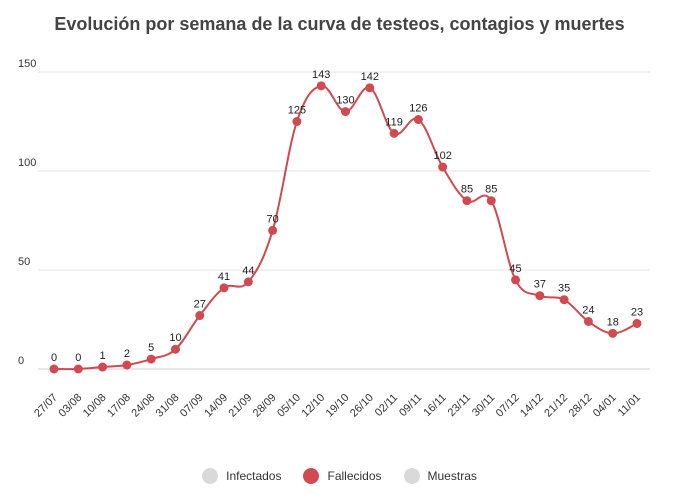 The height and width of the screenshot is (499, 679). Describe the element at coordinates (637, 312) in the screenshot. I see `data-label: 23` at that location.